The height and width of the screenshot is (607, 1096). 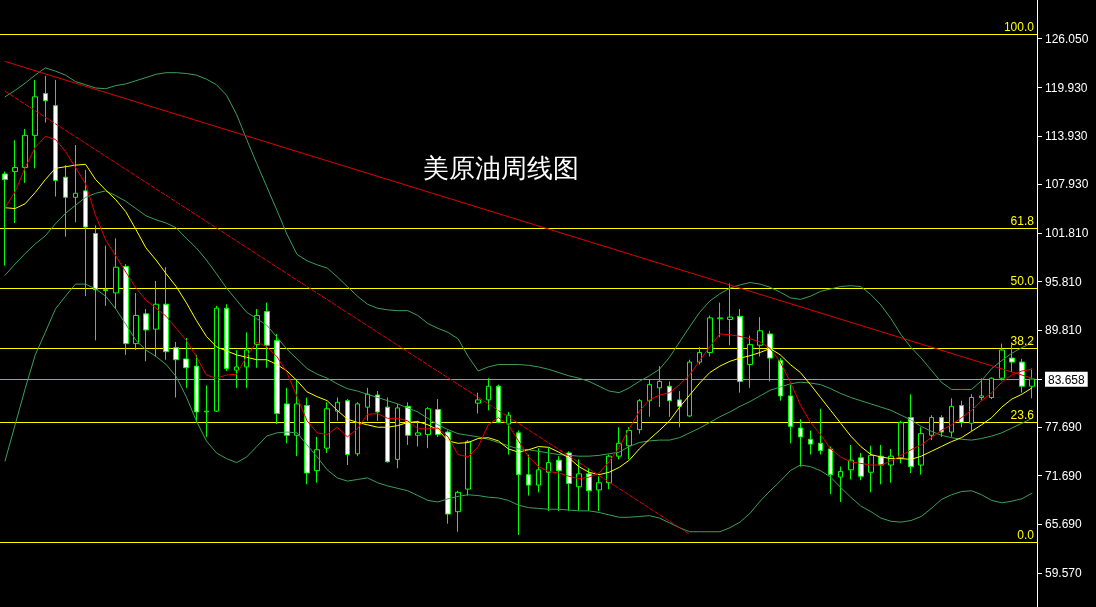 What do you see at coordinates (1064, 427) in the screenshot?
I see `y-tick-label: 77.690` at bounding box center [1064, 427].